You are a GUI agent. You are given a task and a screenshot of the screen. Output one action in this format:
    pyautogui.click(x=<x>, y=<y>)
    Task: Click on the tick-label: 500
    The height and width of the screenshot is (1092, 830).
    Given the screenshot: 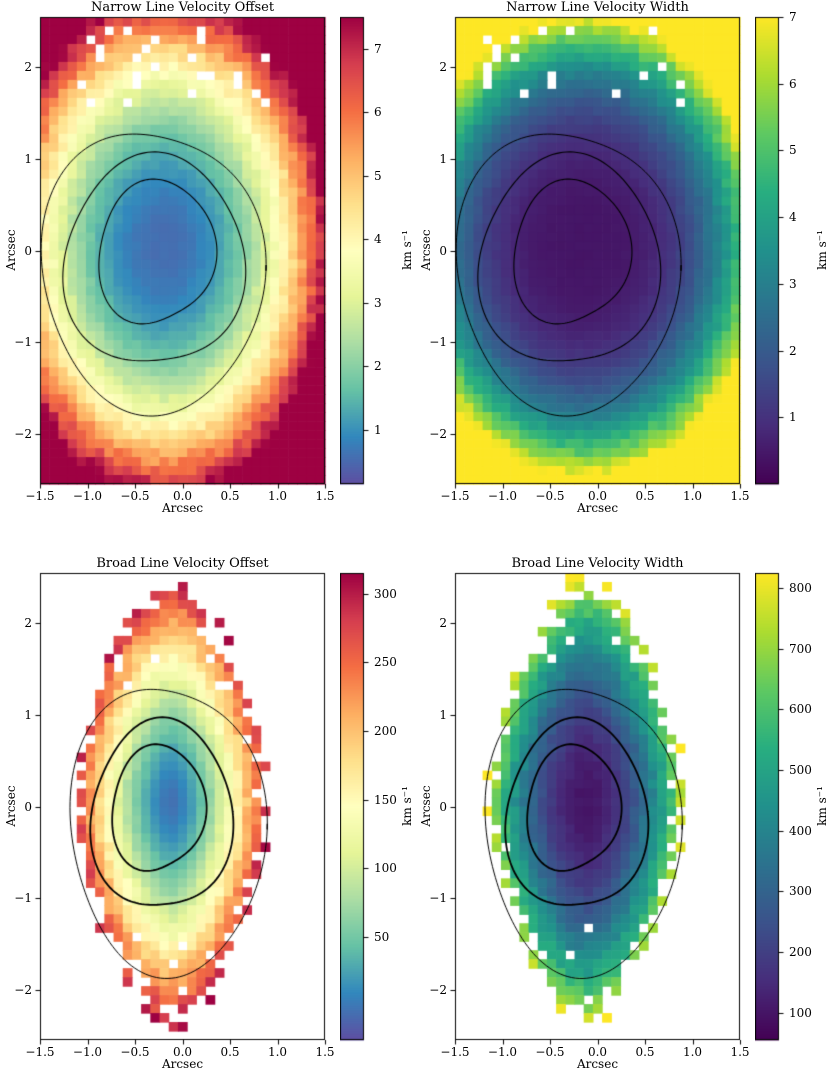 What is the action you would take?
    pyautogui.click(x=800, y=770)
    